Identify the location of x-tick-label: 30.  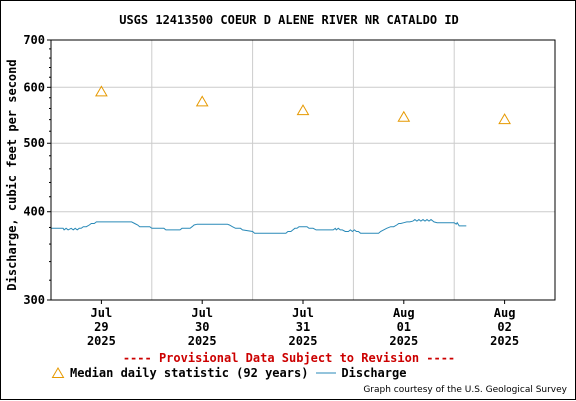
(202, 327).